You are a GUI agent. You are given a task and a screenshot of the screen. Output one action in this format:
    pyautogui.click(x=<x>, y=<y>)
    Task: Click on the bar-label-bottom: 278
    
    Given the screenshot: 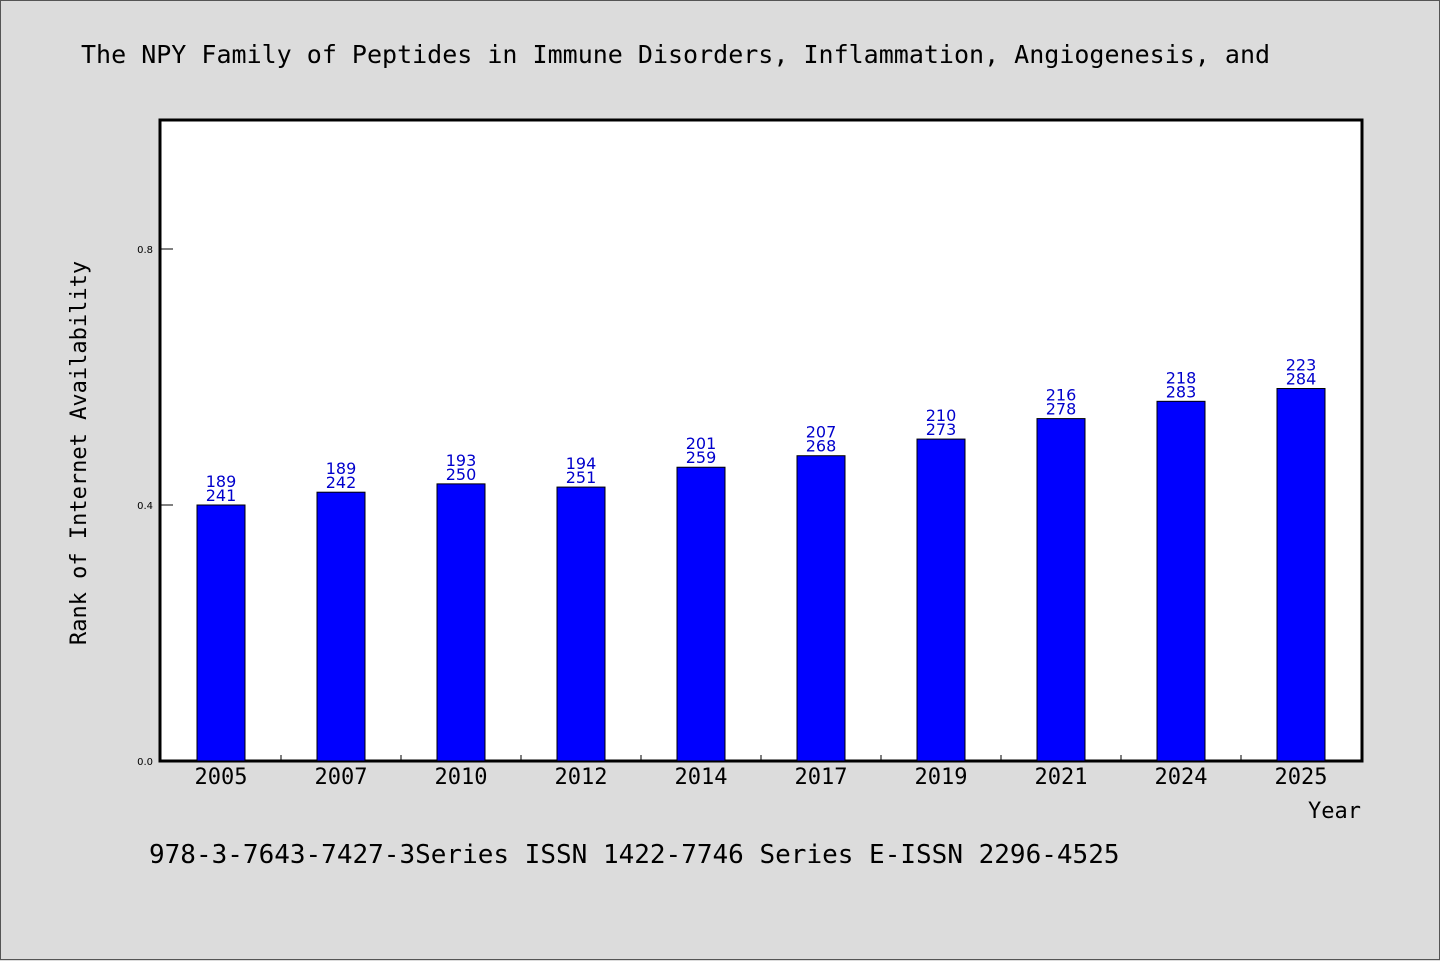 What is the action you would take?
    pyautogui.click(x=1061, y=409)
    